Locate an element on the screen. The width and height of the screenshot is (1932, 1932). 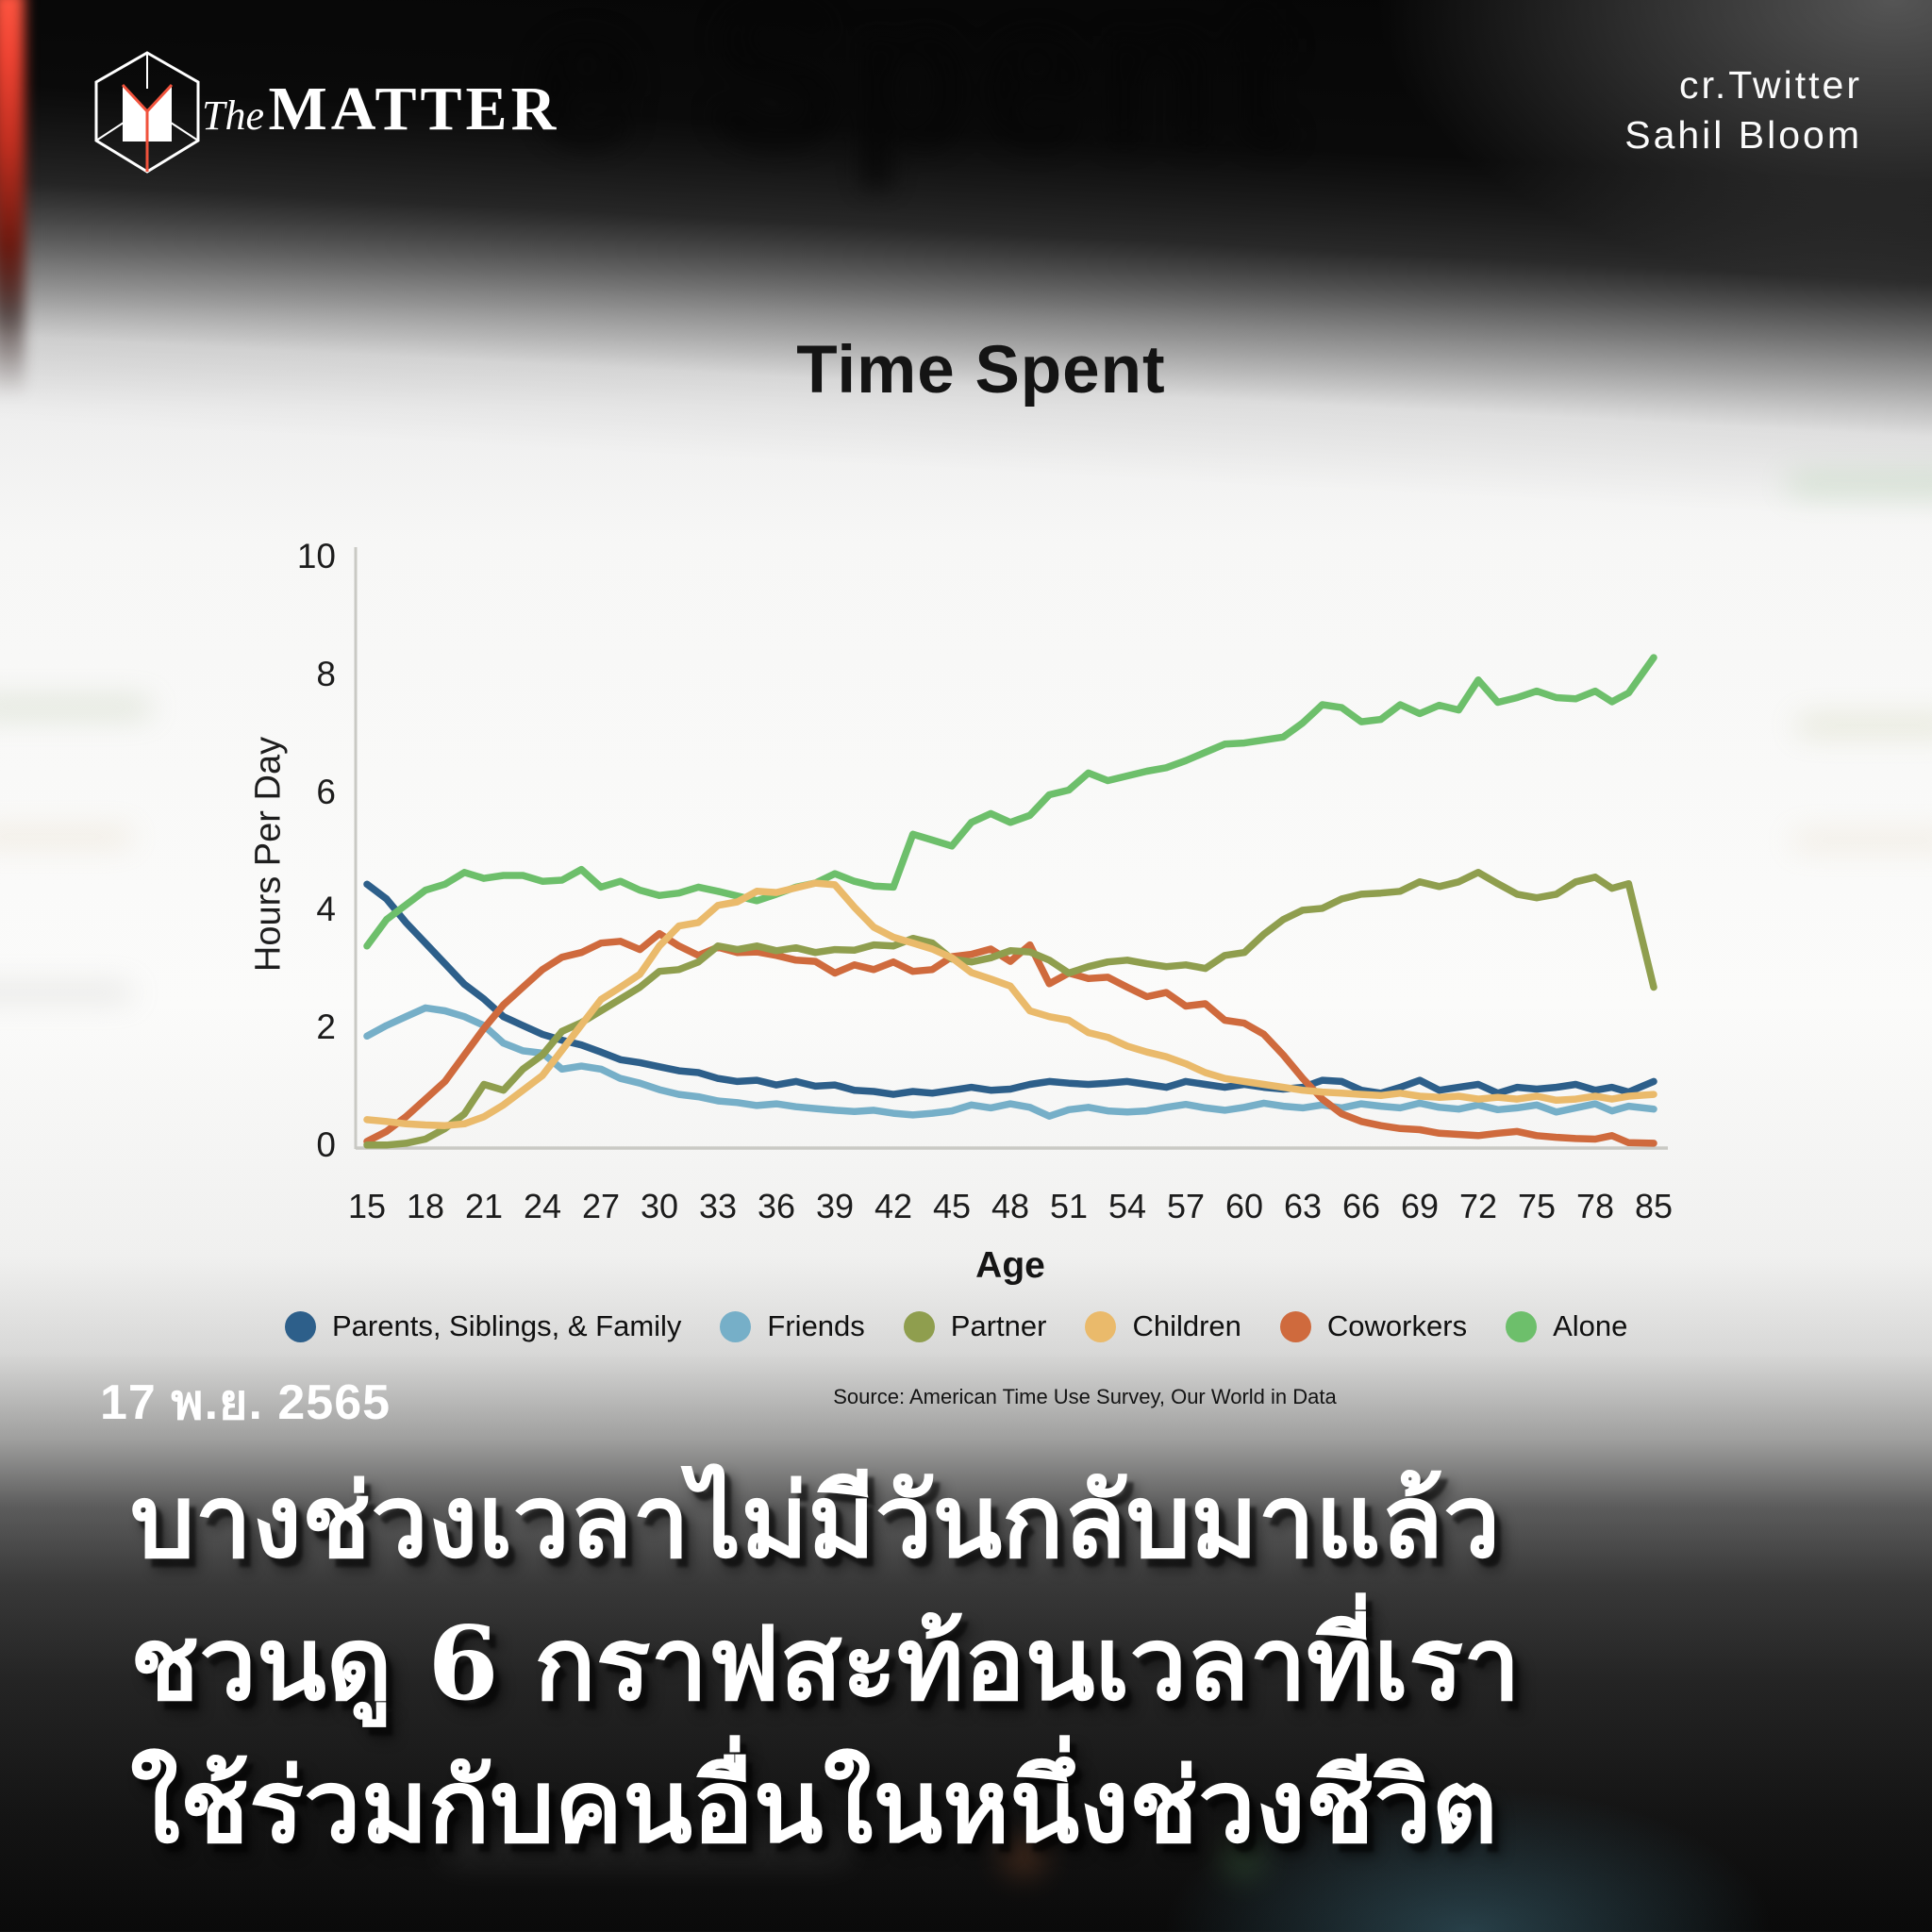
series-line-friends is located at coordinates (1010, 1062).